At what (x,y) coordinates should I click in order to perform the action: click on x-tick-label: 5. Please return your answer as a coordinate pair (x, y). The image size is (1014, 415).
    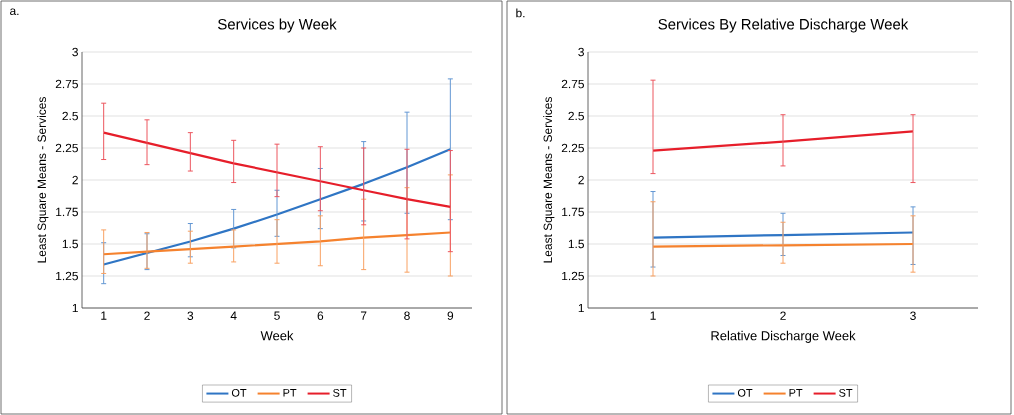
    Looking at the image, I should click on (277, 315).